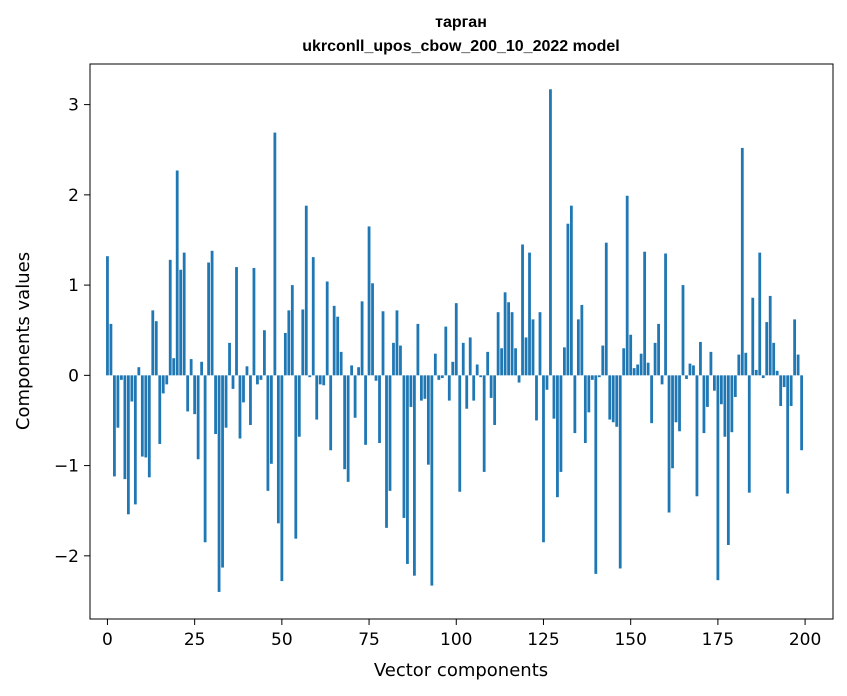  What do you see at coordinates (73, 106) in the screenshot?
I see `y-tick-label: 3` at bounding box center [73, 106].